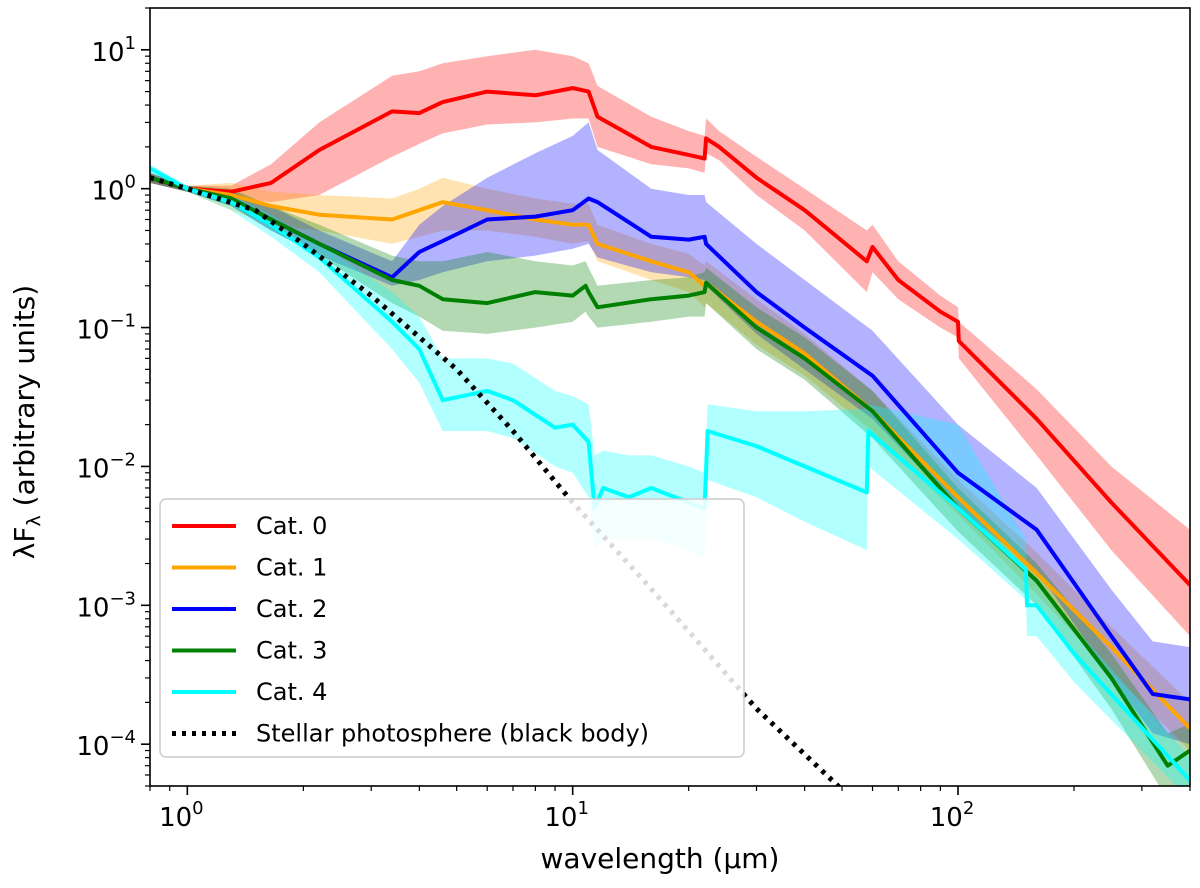 Image resolution: width=1200 pixels, height=888 pixels. What do you see at coordinates (566, 815) in the screenshot?
I see `x-tick-label: 10¹` at bounding box center [566, 815].